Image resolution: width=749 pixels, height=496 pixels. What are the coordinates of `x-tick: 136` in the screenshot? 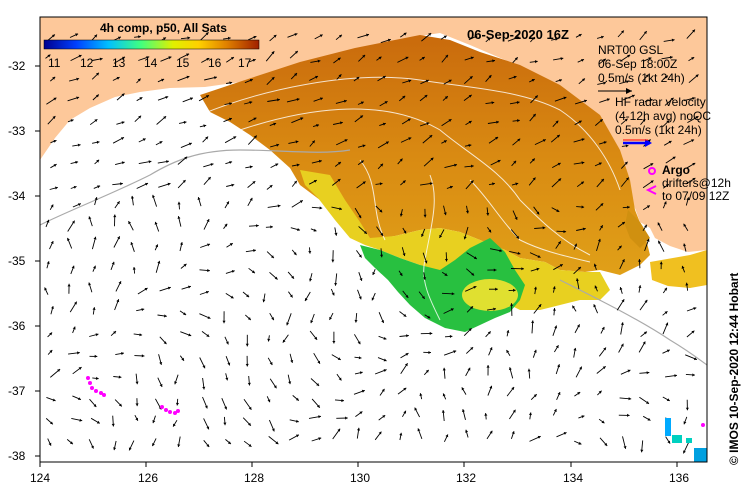 It's located at (679, 478).